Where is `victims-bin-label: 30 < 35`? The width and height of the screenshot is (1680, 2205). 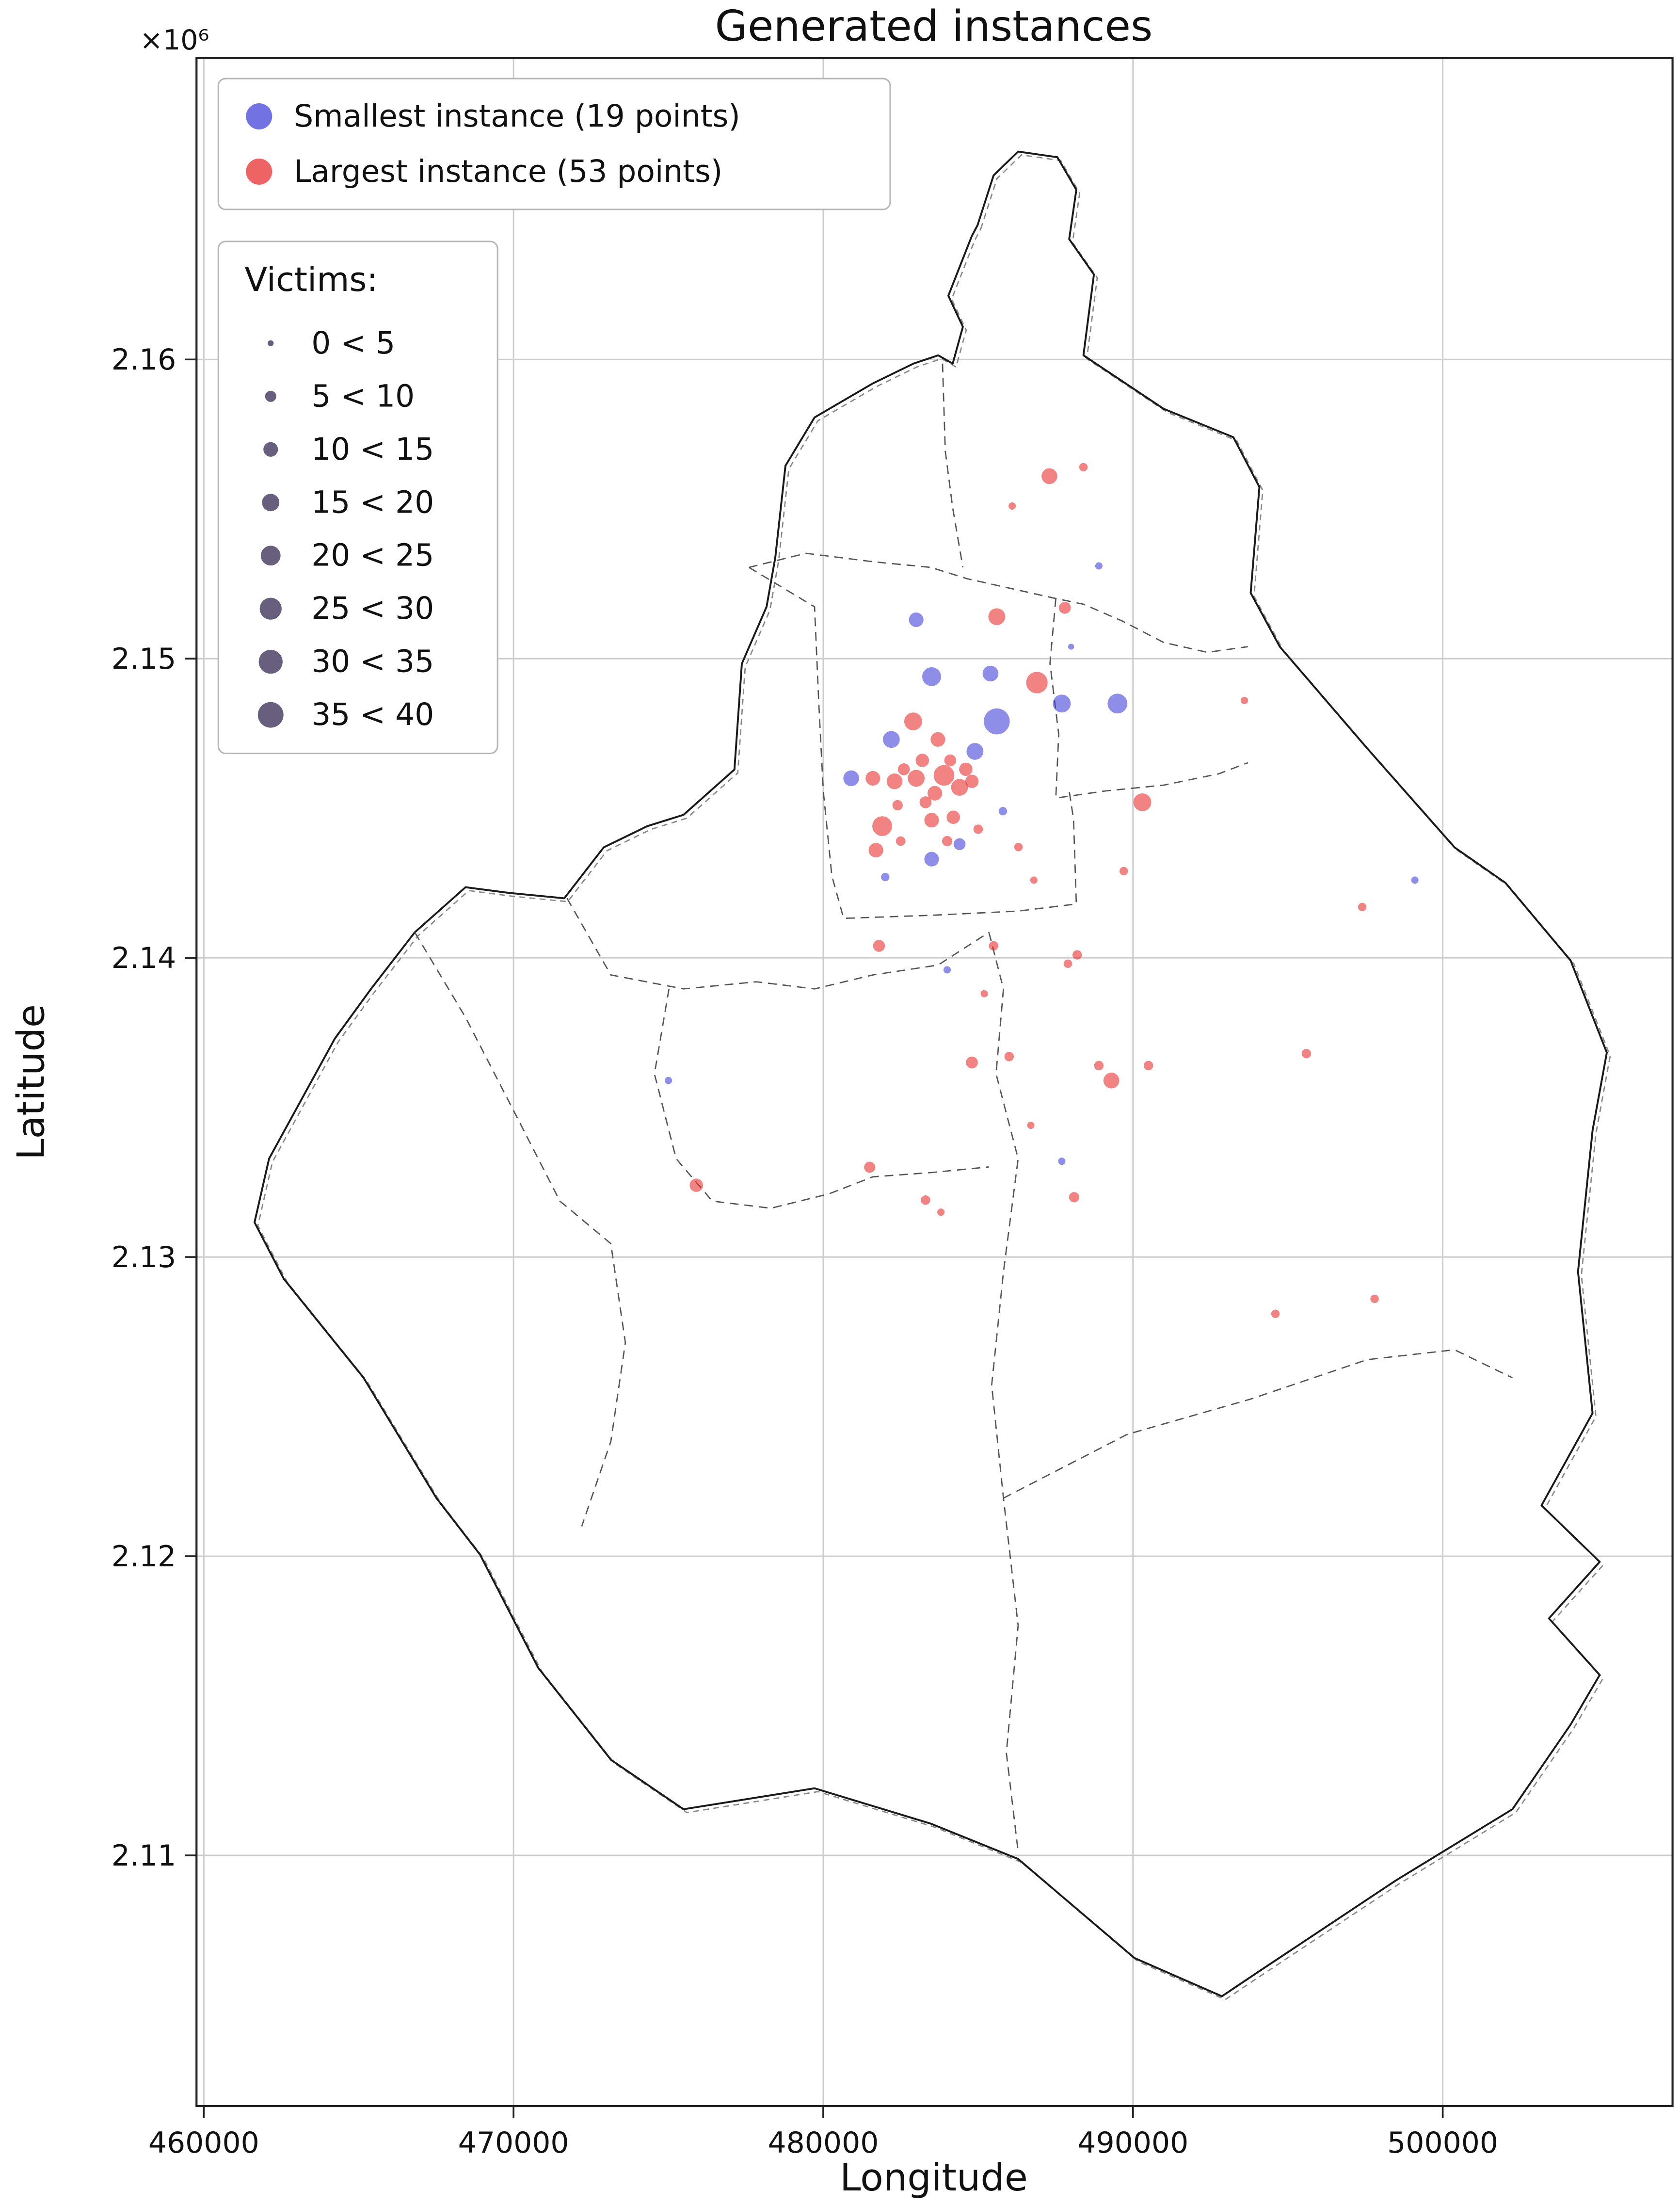
victims-bin-label: 30 < 35 is located at coordinates (372, 661).